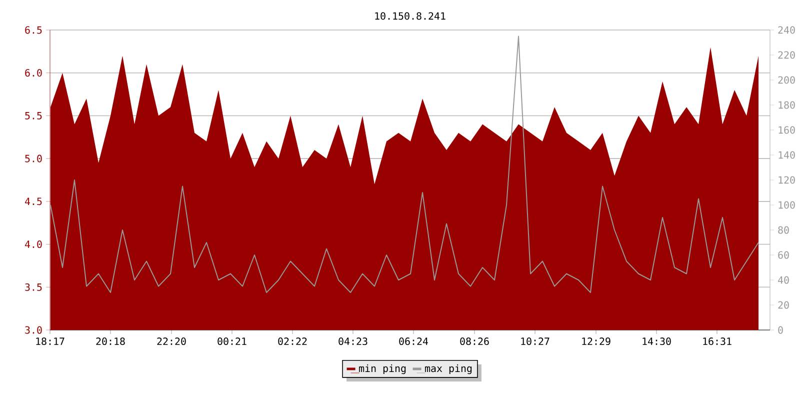 This screenshot has height=400, width=800. I want to click on x-tick-label: 06:24, so click(413, 342).